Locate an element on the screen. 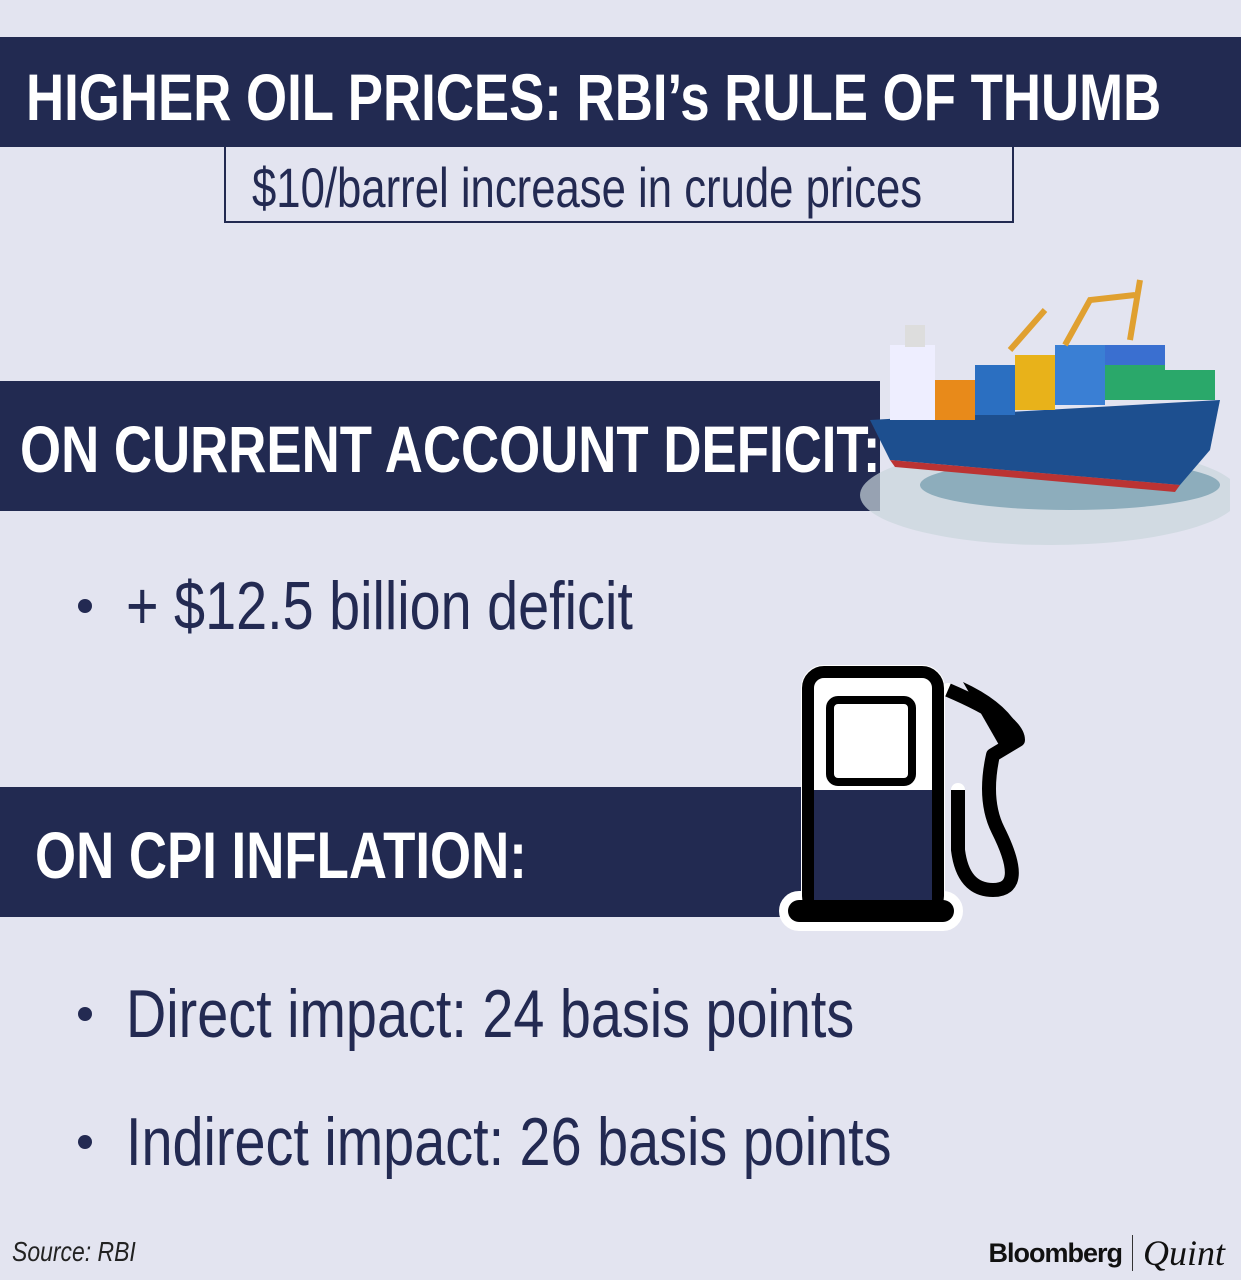  bullet-text: Direct impact: 24 basis points is located at coordinates (490, 1014).